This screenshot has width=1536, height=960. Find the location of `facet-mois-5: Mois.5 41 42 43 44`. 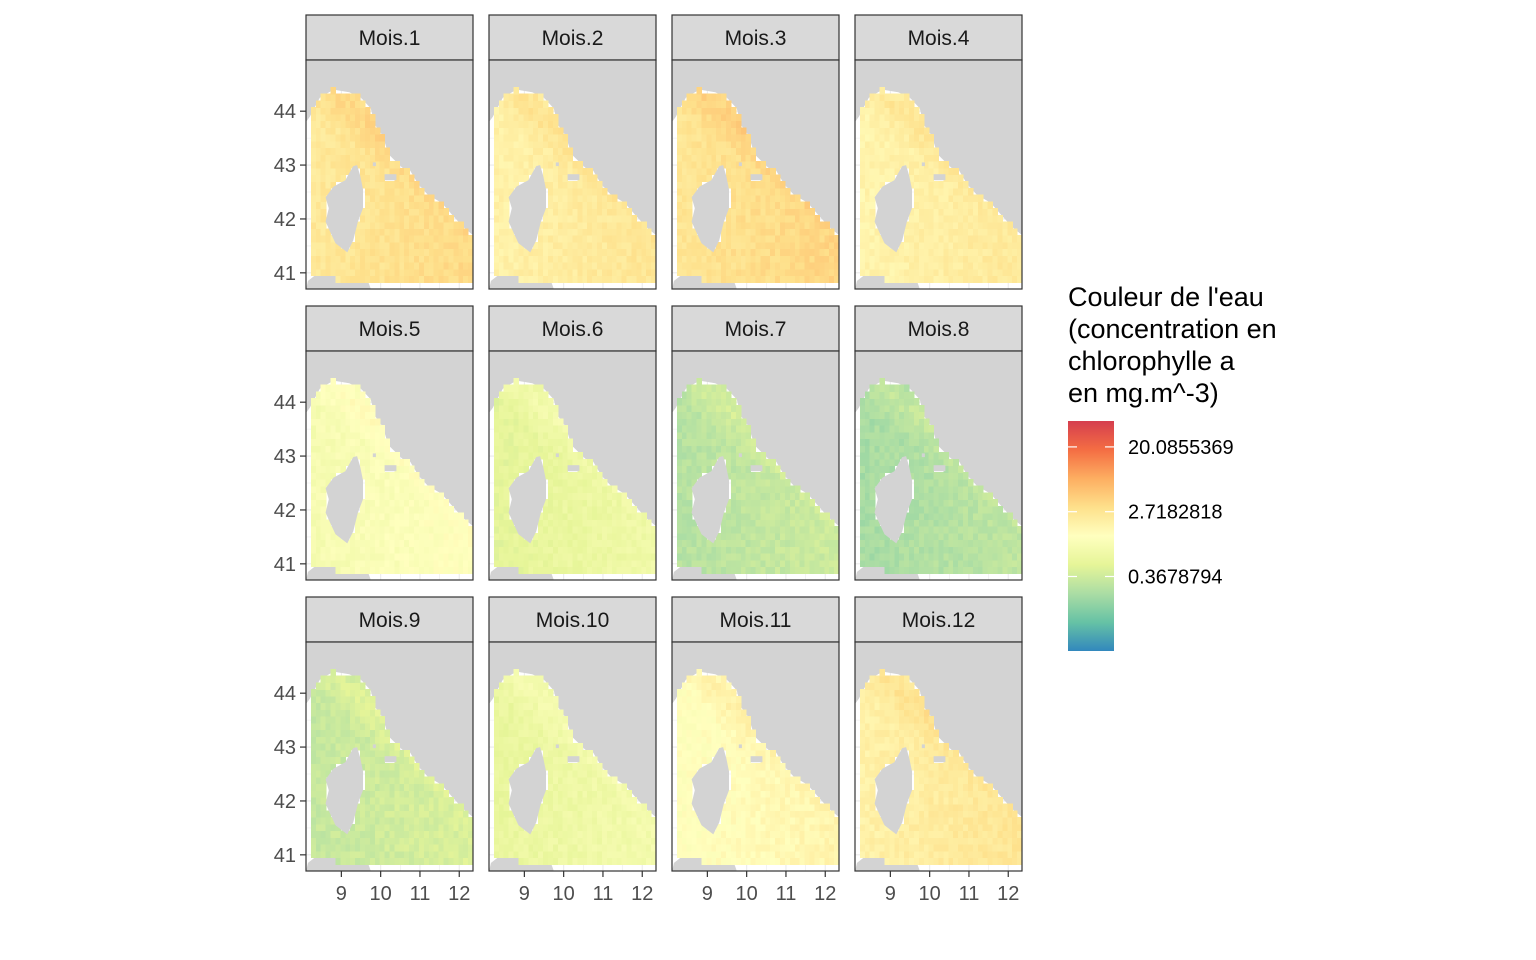

facet-mois-5: Mois.5 41 42 43 44 is located at coordinates (374, 443).